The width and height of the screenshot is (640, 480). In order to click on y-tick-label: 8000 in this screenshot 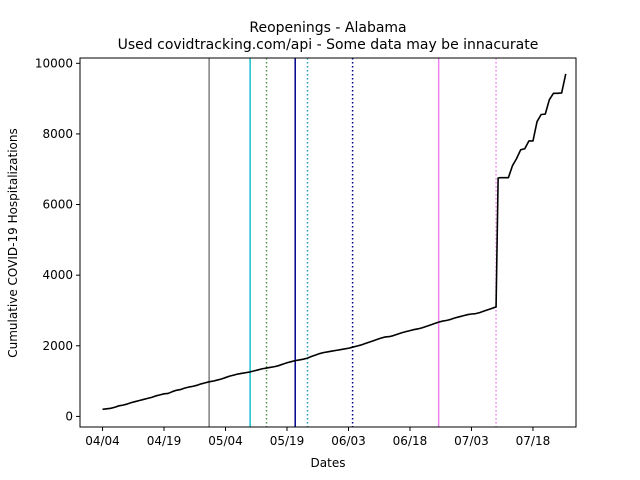, I will do `click(57, 134)`.